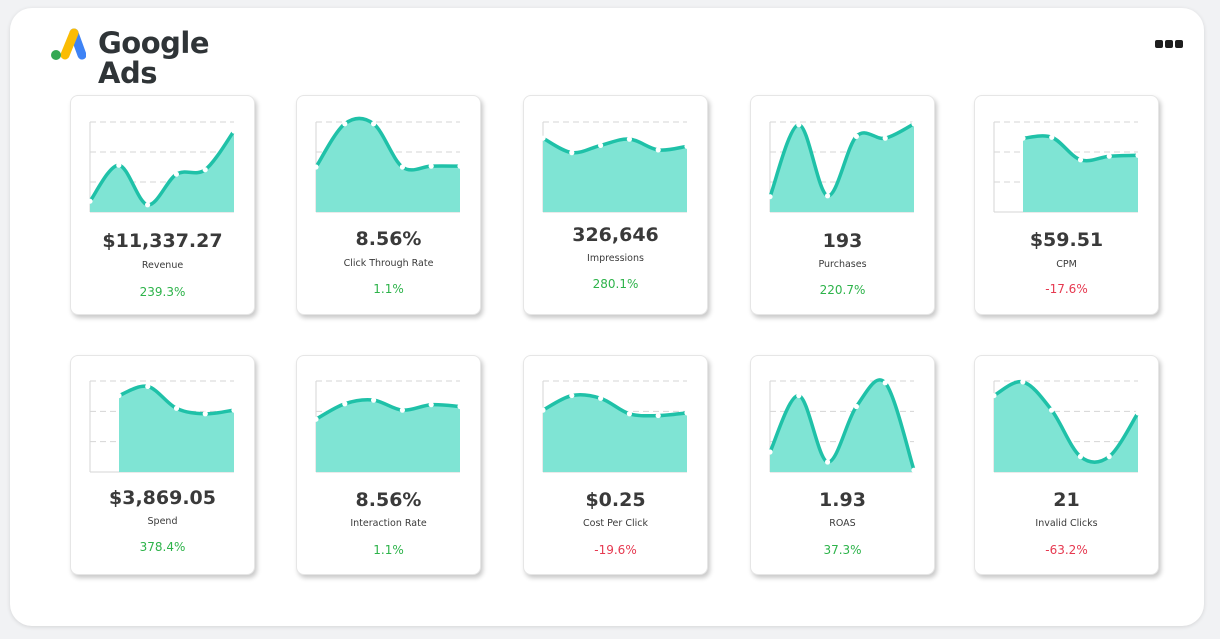  I want to click on metric-card-interaction-rate: 8.56% Interaction Rate 1.1%, so click(388, 465).